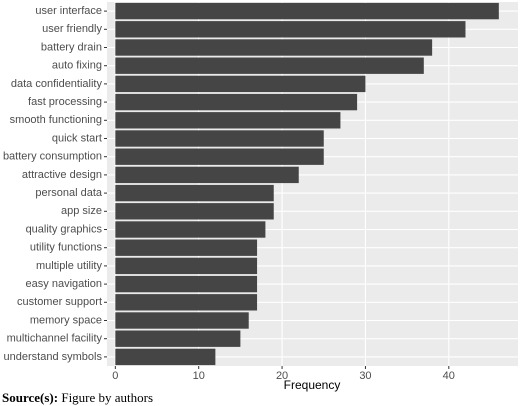 The image size is (520, 406). What do you see at coordinates (77, 138) in the screenshot?
I see `y-tick-label: quick start` at bounding box center [77, 138].